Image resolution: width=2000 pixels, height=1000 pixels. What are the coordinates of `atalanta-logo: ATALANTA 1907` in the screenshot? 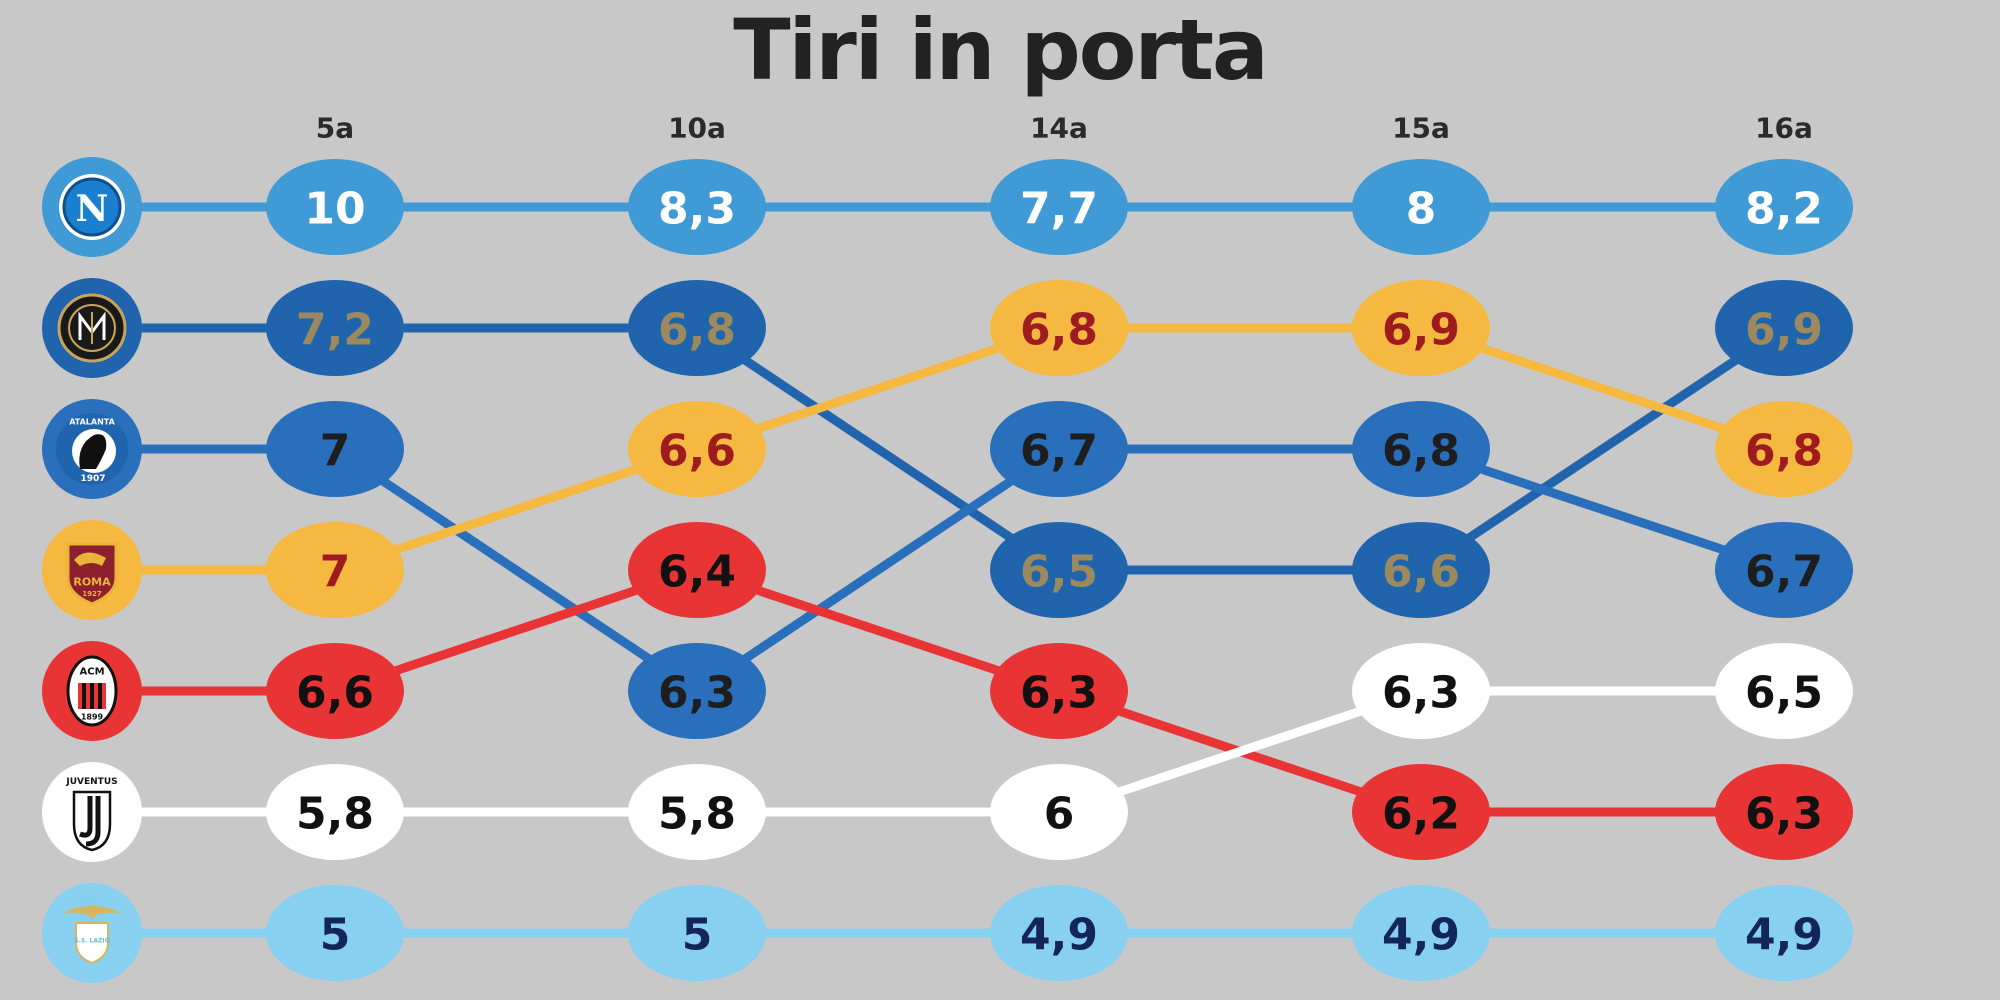 It's located at (92, 449).